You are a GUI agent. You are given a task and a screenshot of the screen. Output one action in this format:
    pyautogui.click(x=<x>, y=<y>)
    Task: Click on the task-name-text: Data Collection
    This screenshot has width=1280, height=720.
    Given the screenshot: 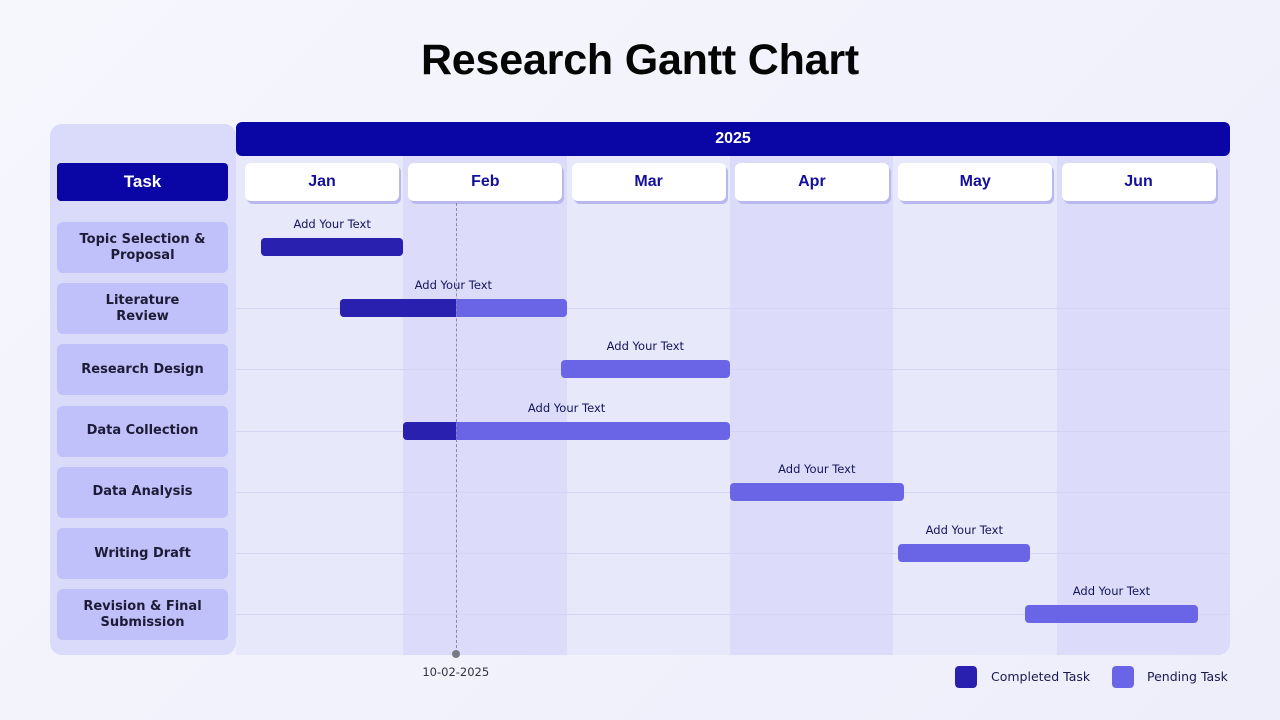 What is the action you would take?
    pyautogui.click(x=142, y=431)
    